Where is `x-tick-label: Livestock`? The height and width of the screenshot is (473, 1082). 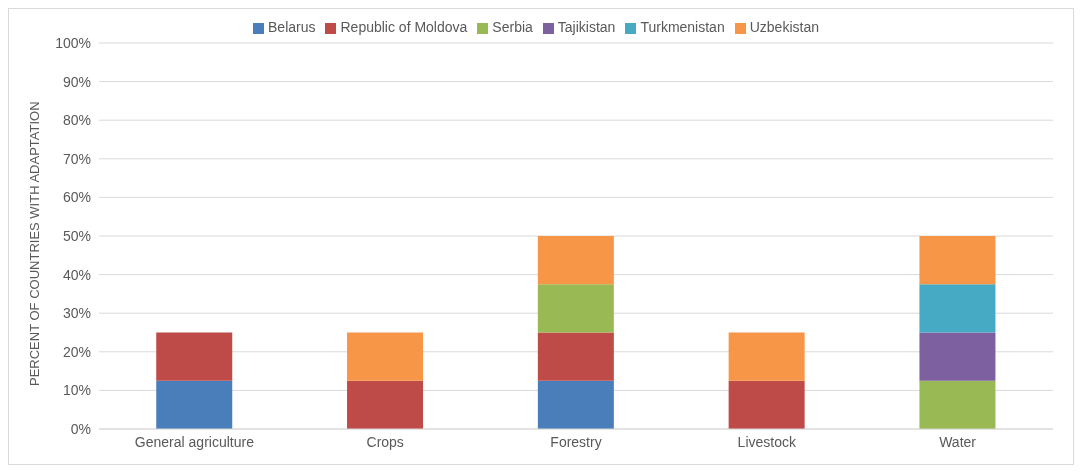
x-tick-label: Livestock is located at coordinates (767, 441).